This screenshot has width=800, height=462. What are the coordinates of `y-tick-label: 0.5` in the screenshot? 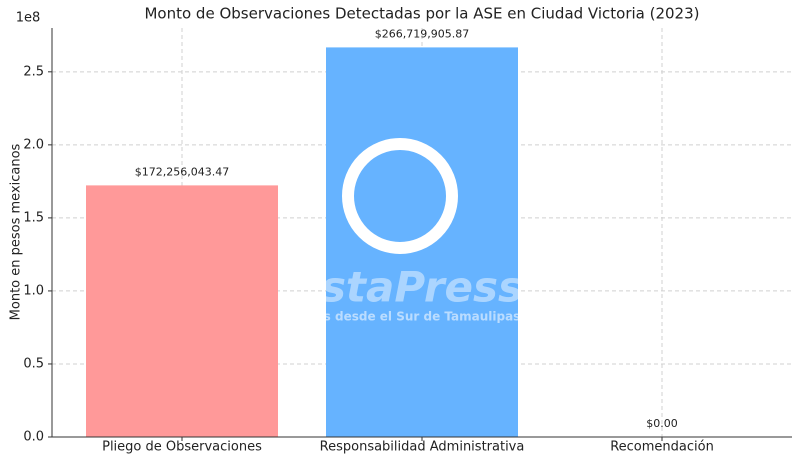 It's located at (33, 363).